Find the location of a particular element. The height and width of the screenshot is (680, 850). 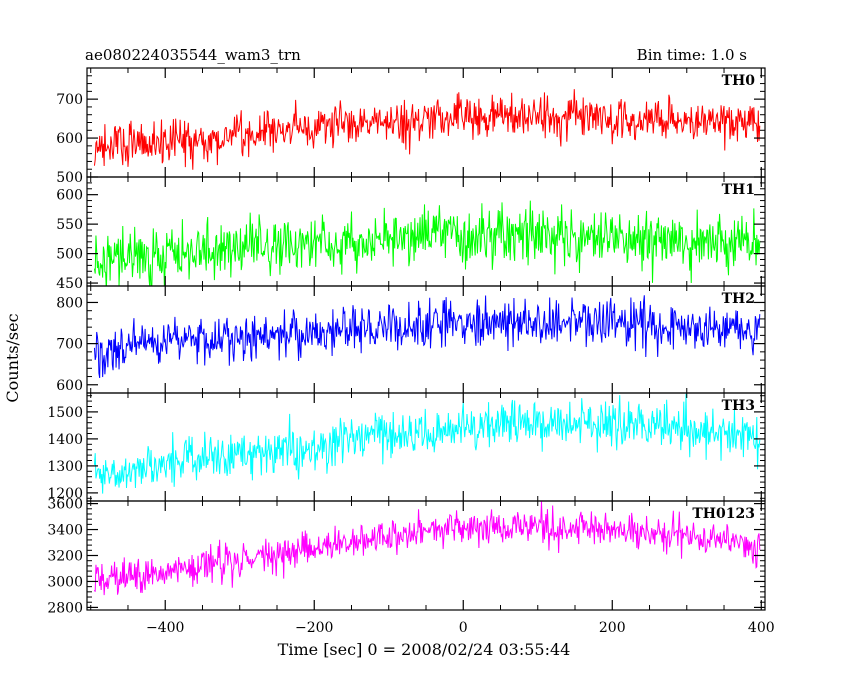

panel-th3: 1200 1300 1400 1500 TH3 is located at coordinates (406, 447).